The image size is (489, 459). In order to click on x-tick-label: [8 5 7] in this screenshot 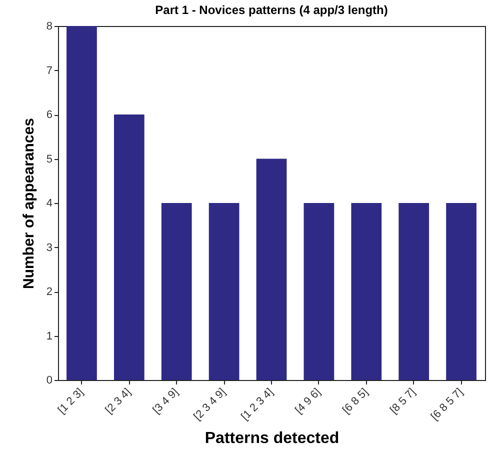, I will do `click(403, 401)`.